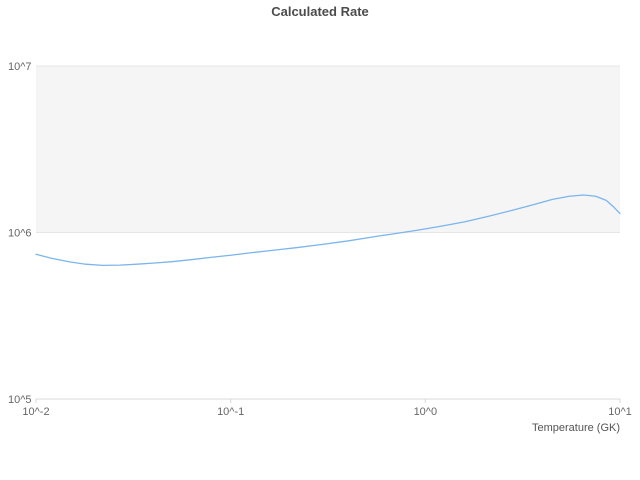 This screenshot has height=480, width=640. I want to click on y-tick-label: 10^7, so click(20, 67).